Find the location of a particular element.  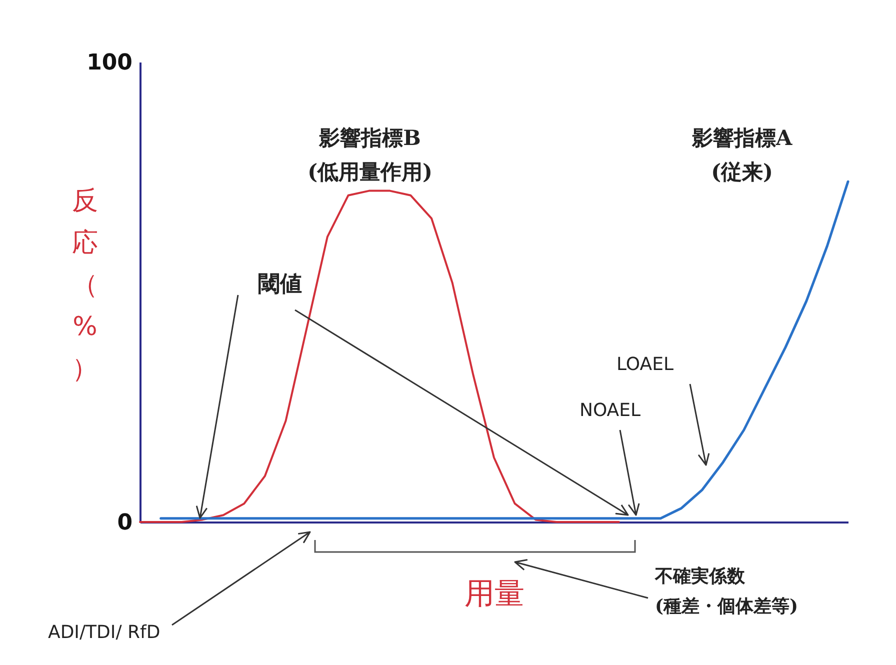

annotation: 閾値 is located at coordinates (280, 284).